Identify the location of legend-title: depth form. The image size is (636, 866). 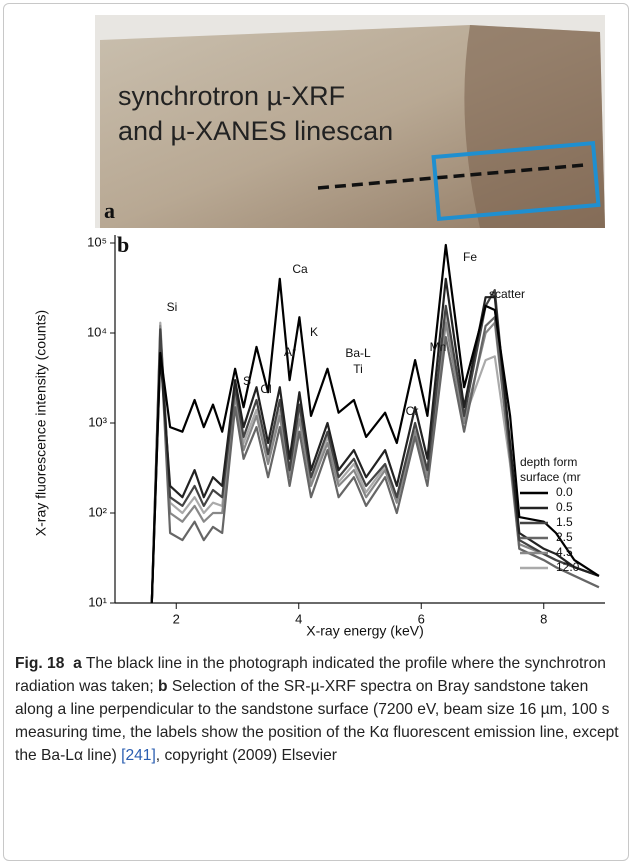
(548, 462).